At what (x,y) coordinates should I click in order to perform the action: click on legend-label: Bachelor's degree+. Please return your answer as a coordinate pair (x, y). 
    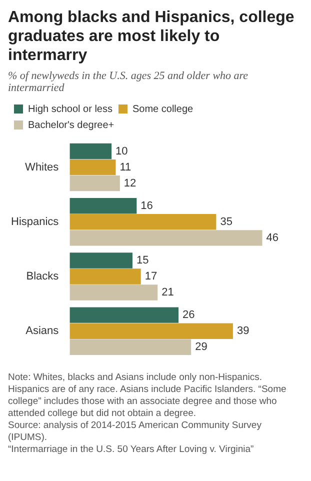
    Looking at the image, I should click on (71, 125).